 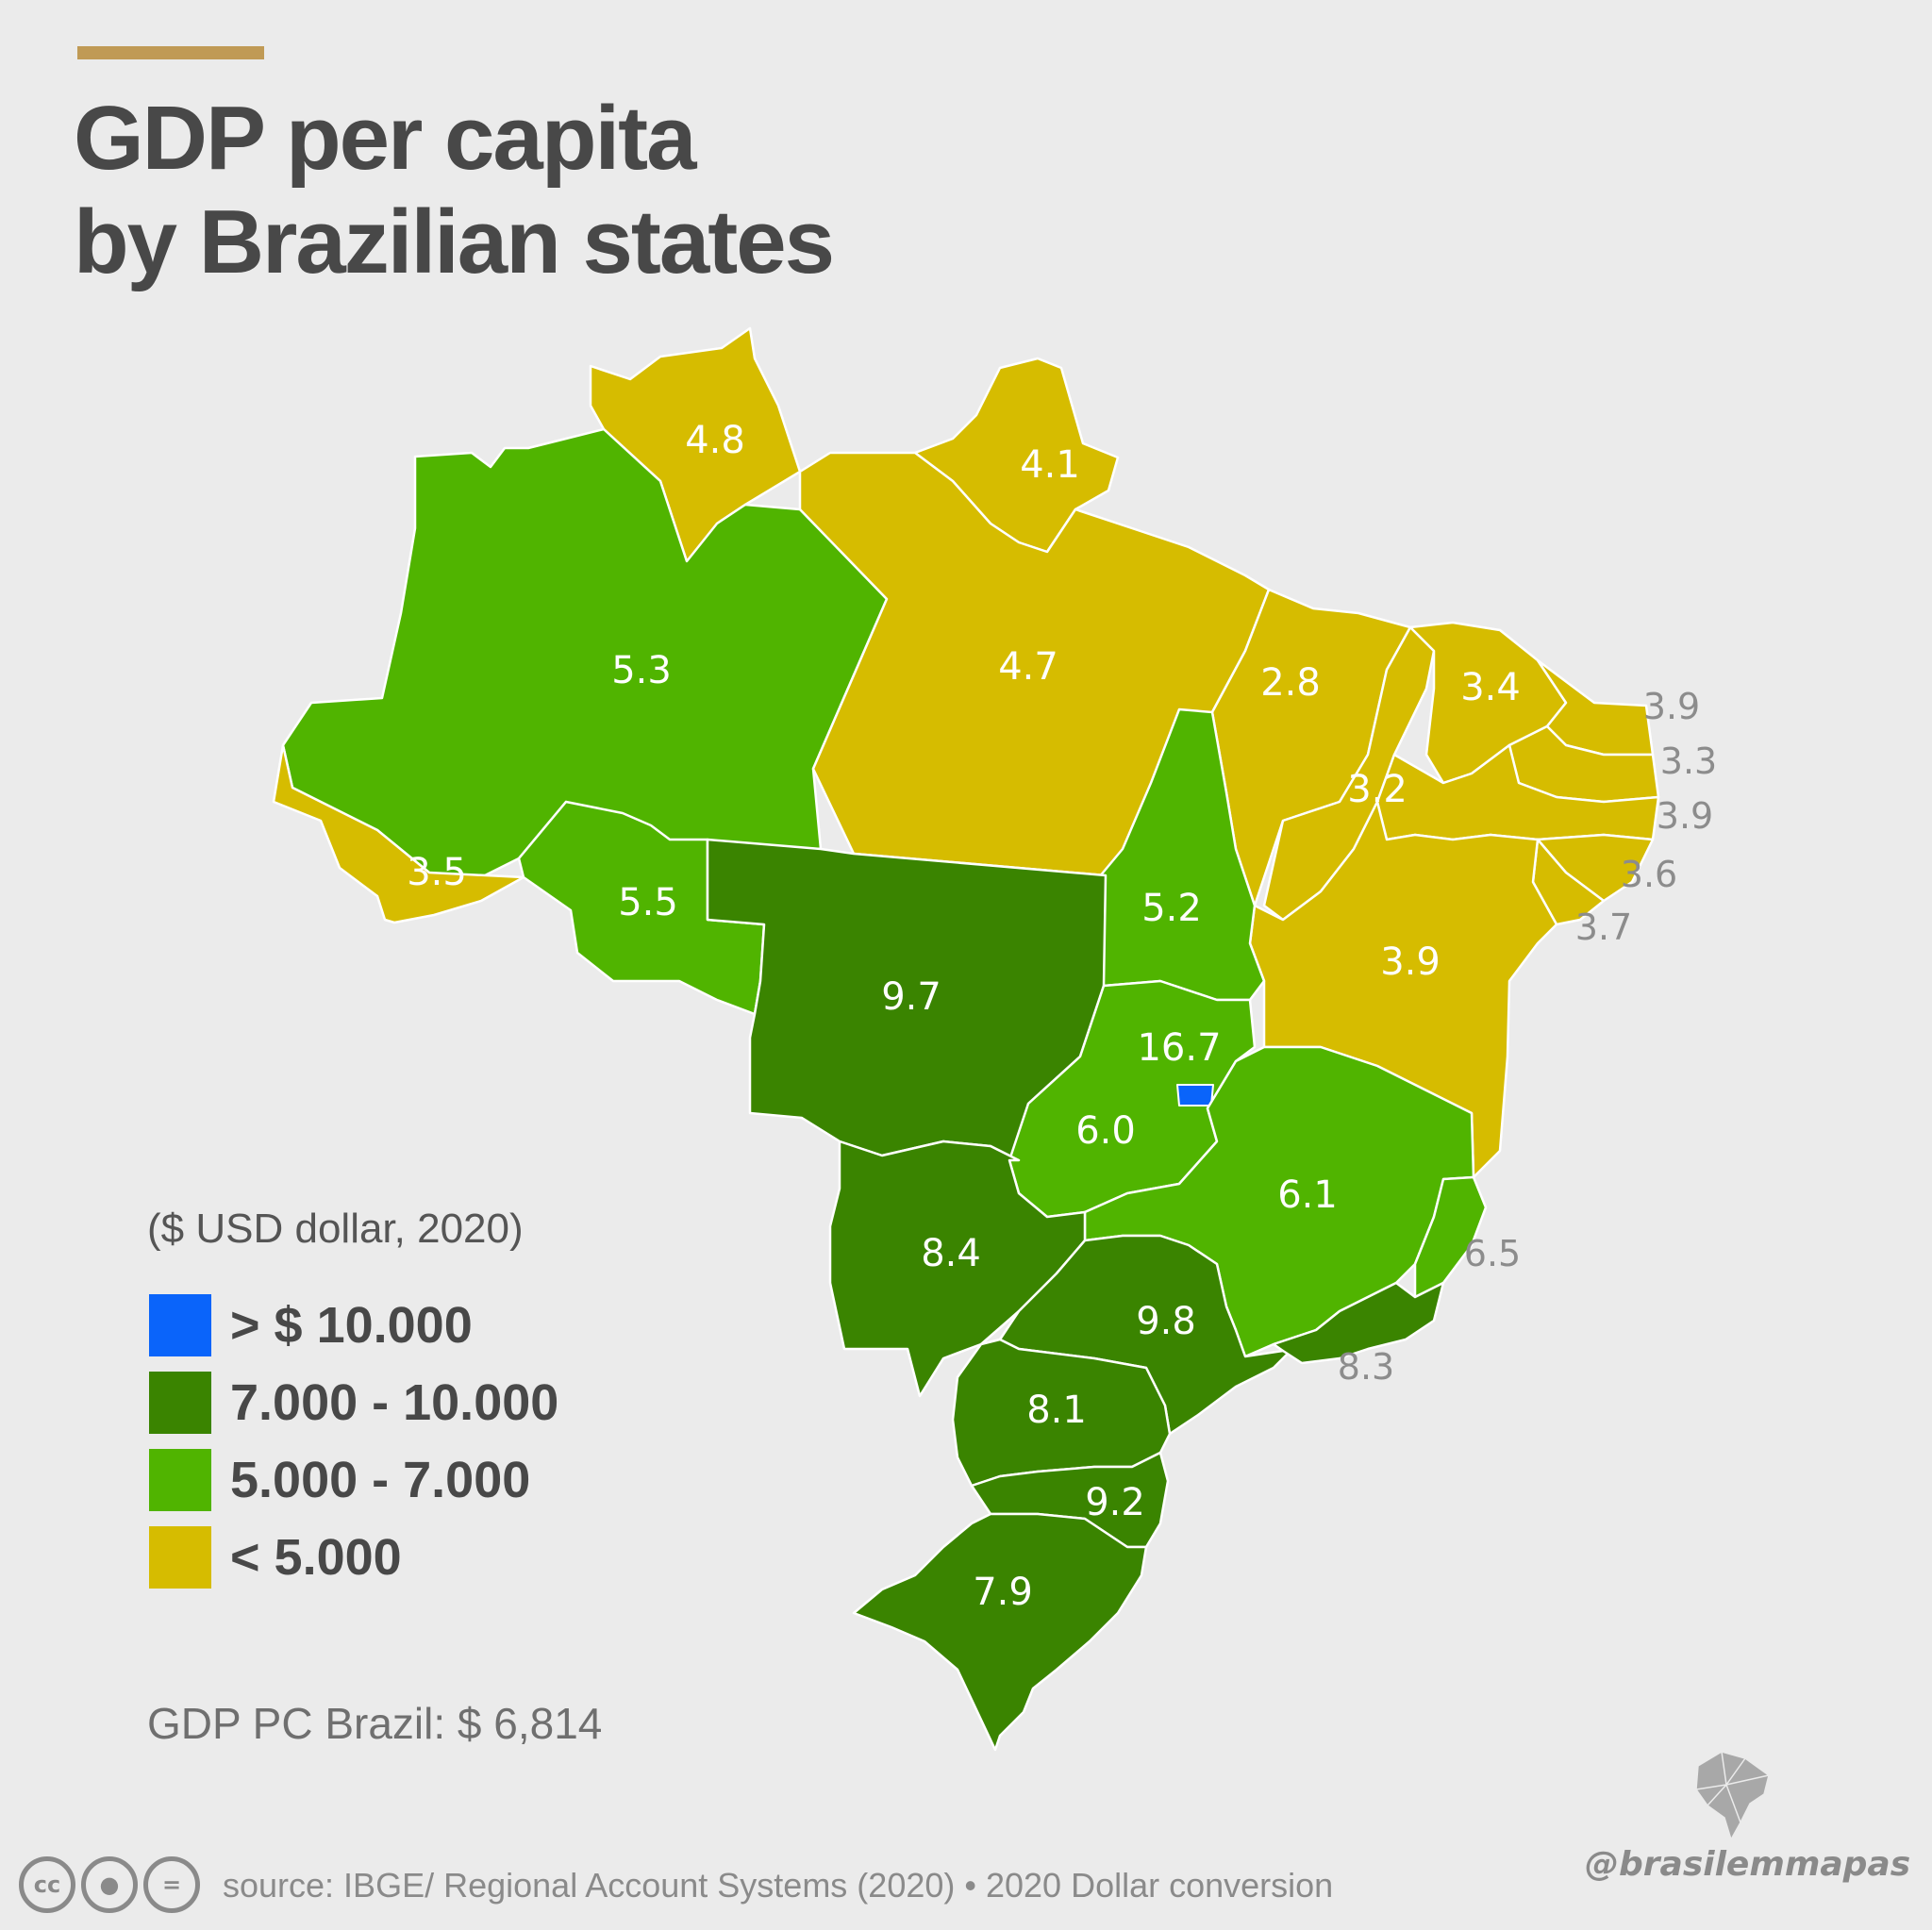 I want to click on state-value-label: 3.4, so click(x=1491, y=687).